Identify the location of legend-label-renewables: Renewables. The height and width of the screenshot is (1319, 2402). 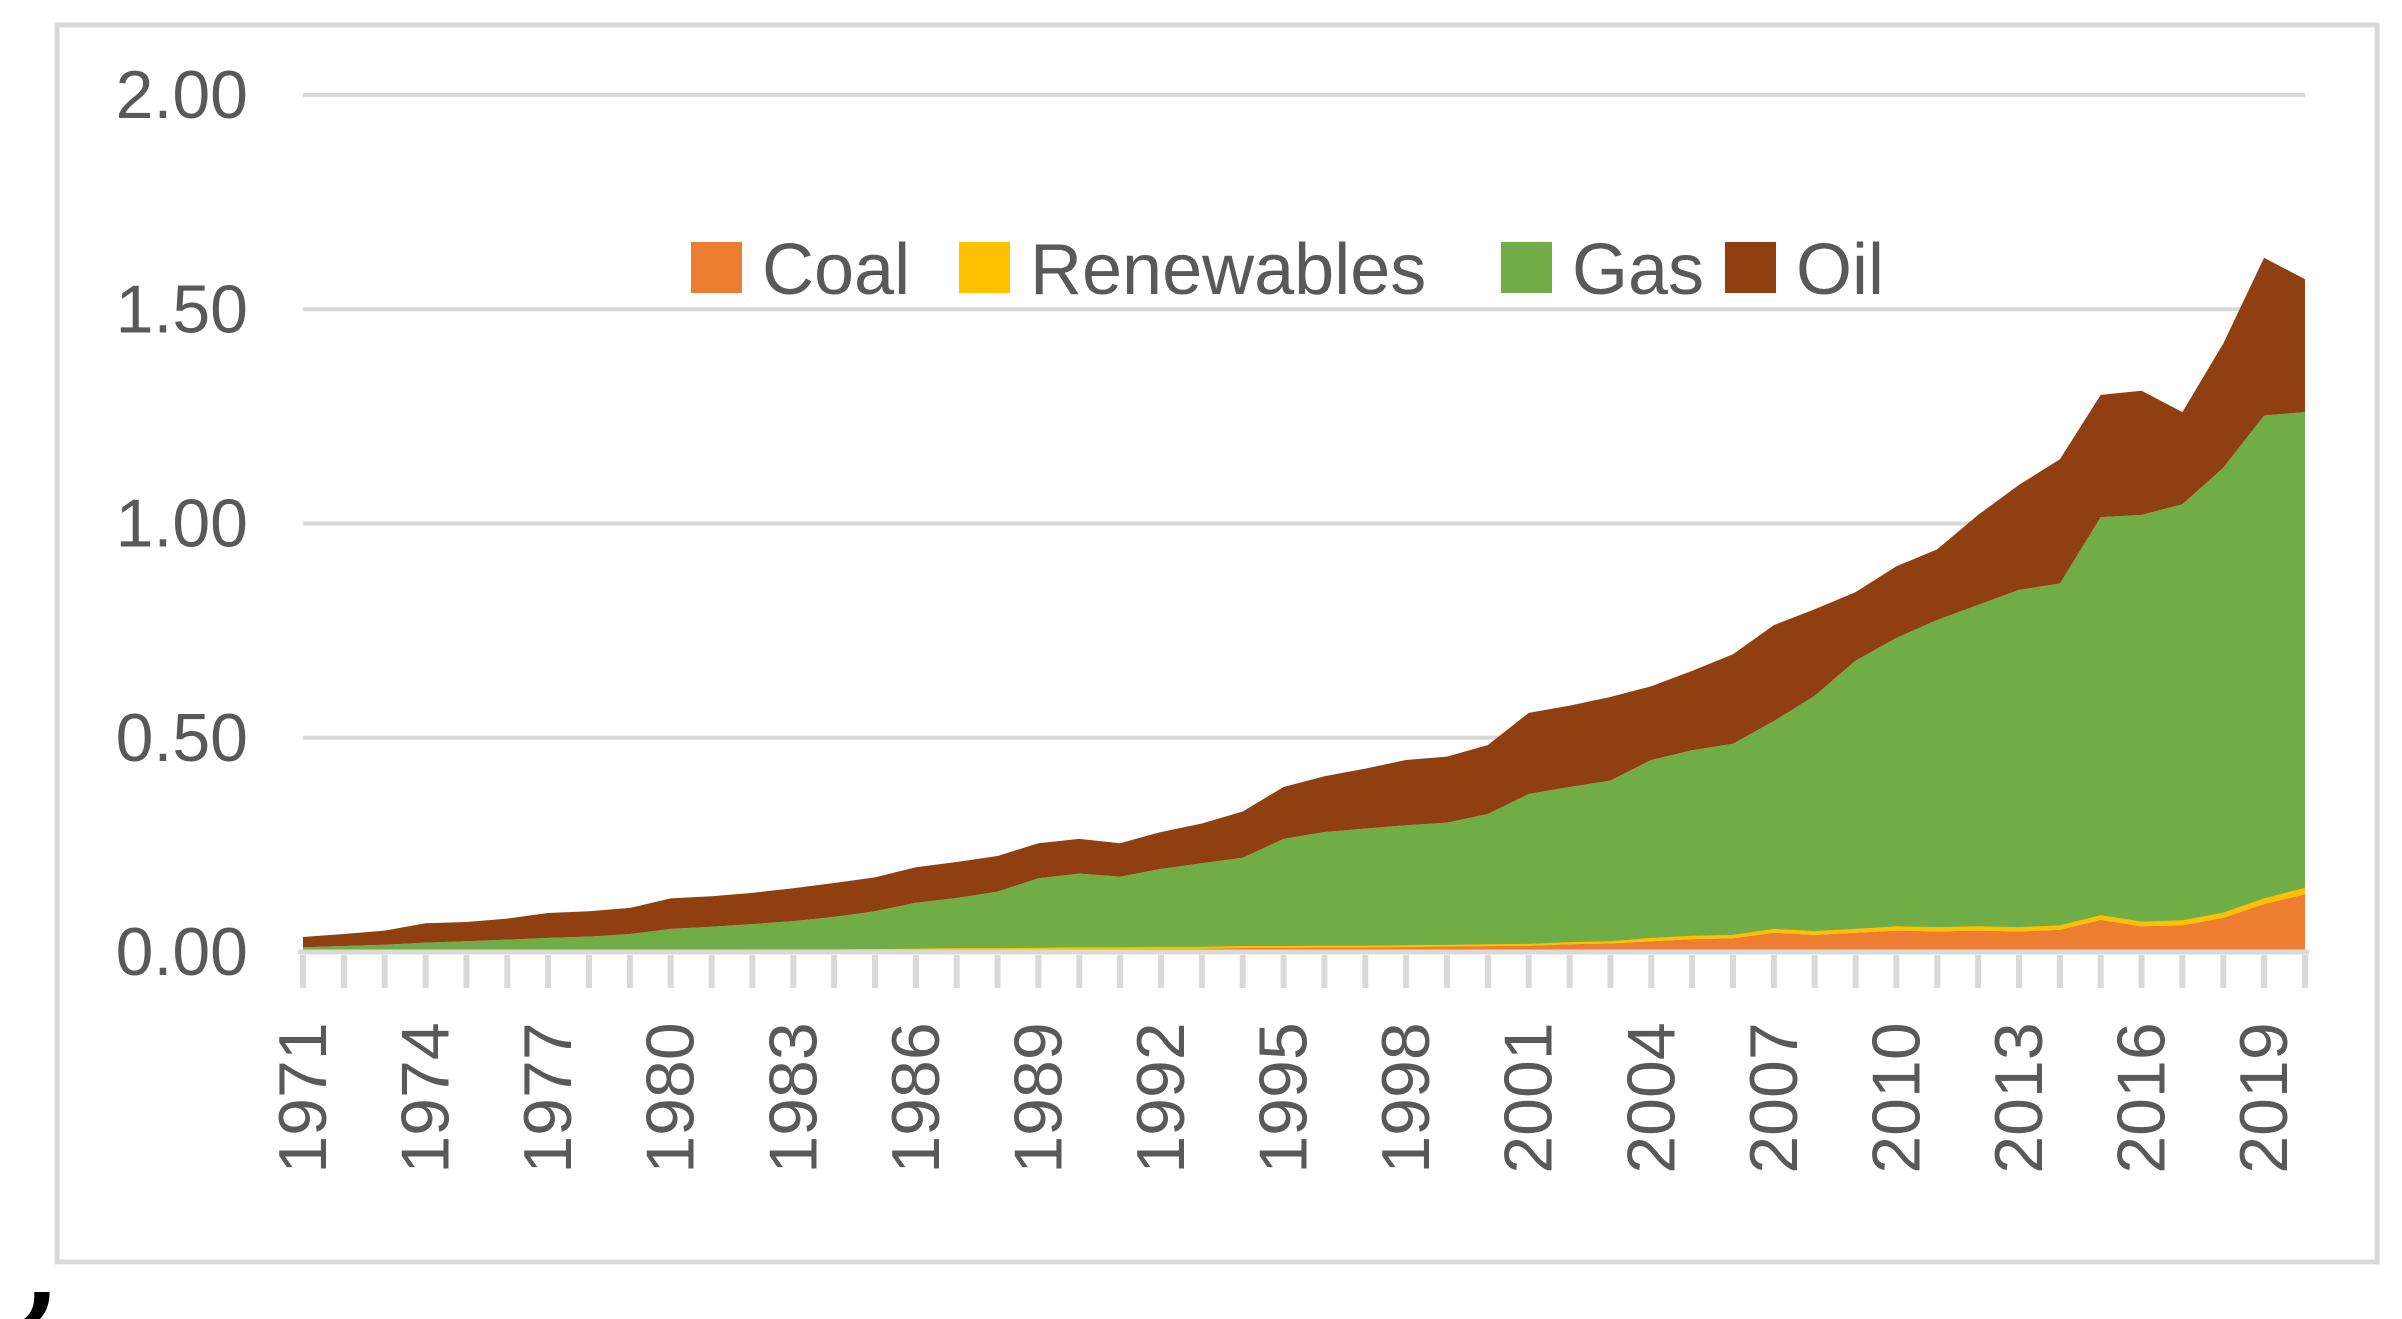
(1228, 270).